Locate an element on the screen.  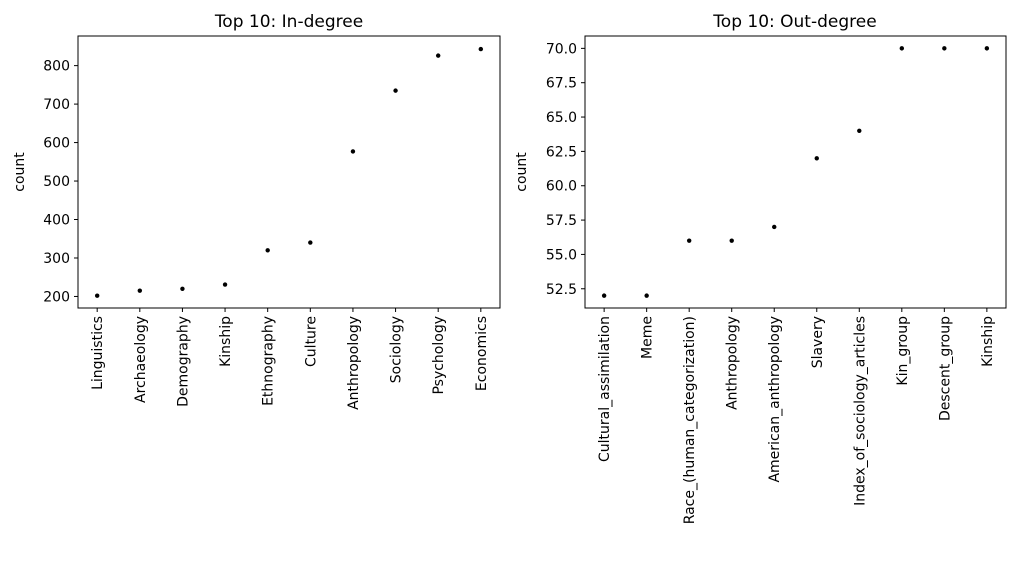
x-tick-label: Psychology is located at coordinates (439, 355).